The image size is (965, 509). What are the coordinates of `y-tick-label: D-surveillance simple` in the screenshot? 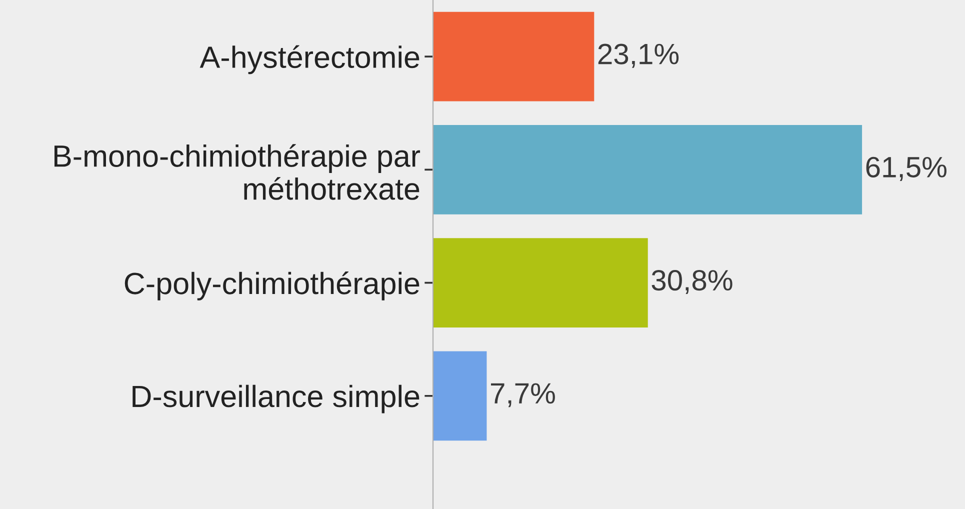 It's located at (276, 399).